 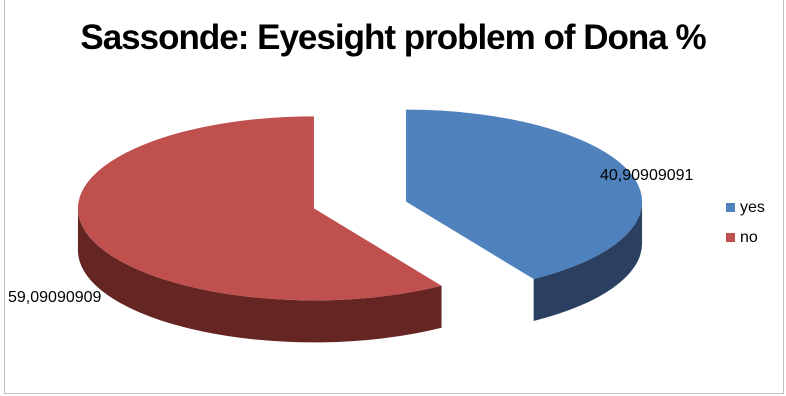 I want to click on chart-title: Sassonde: Eyesight problem of Dona %, so click(x=393, y=37).